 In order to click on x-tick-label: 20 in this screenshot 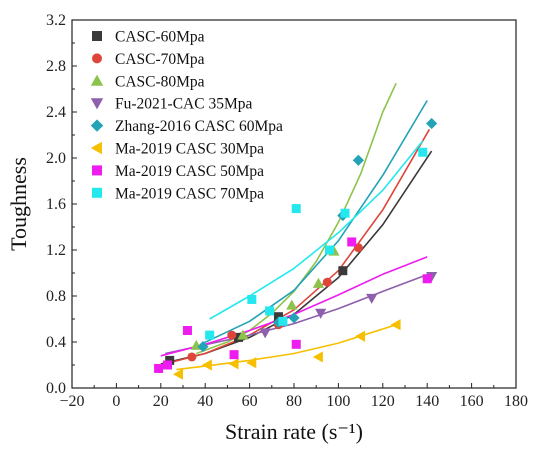, I will do `click(161, 401)`.